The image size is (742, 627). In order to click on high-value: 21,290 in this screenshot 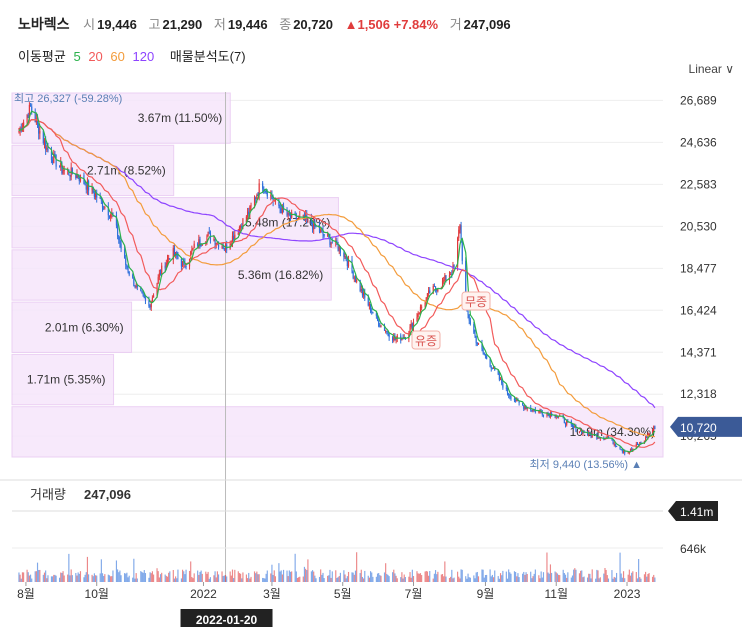, I will do `click(182, 24)`.